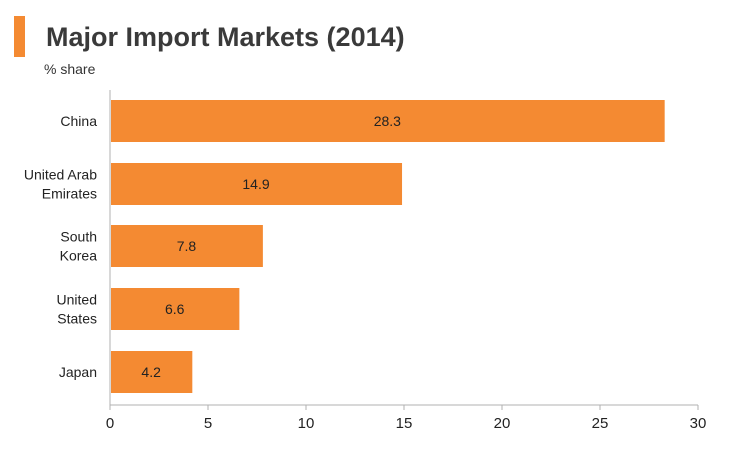 This screenshot has width=753, height=450. I want to click on category-label: China, so click(78, 121).